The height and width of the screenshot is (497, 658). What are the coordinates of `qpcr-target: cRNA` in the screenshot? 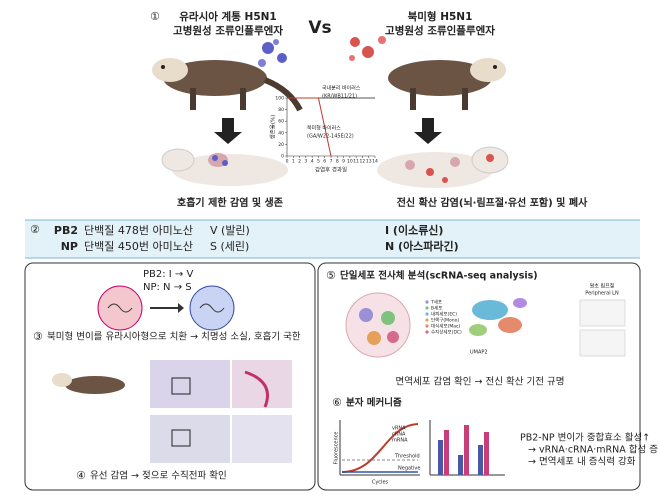 It's located at (399, 435).